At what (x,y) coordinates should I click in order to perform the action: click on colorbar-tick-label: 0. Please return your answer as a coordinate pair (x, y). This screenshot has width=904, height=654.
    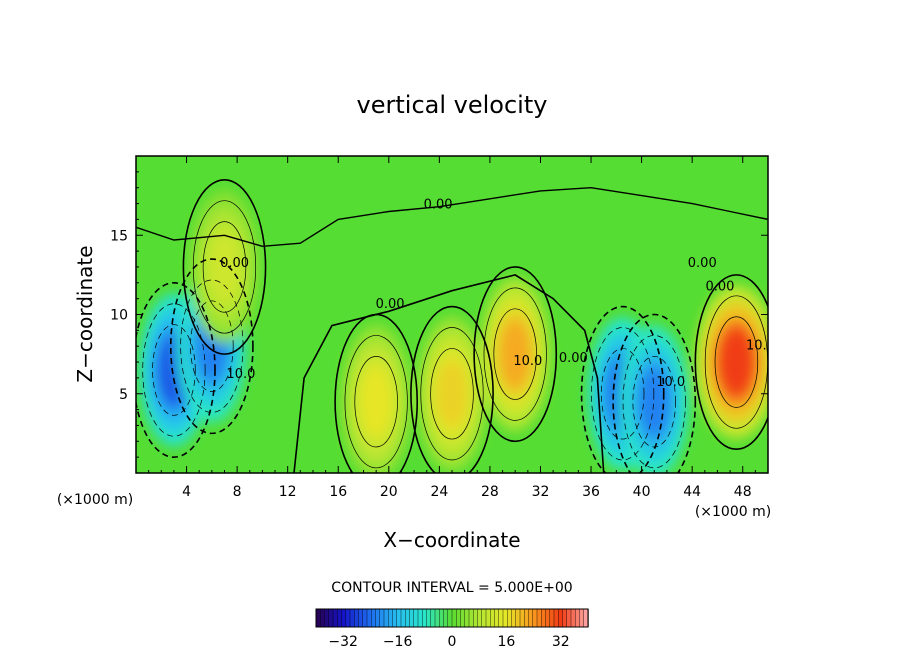
    Looking at the image, I should click on (452, 642).